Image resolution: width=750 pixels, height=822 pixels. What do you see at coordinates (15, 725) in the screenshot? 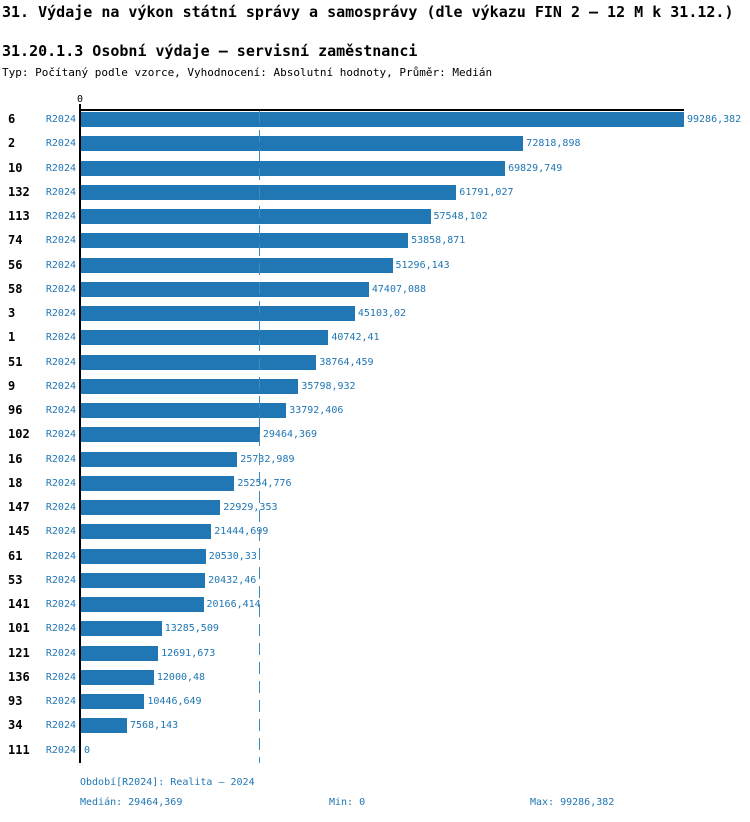
I see `category-label: 34` at bounding box center [15, 725].